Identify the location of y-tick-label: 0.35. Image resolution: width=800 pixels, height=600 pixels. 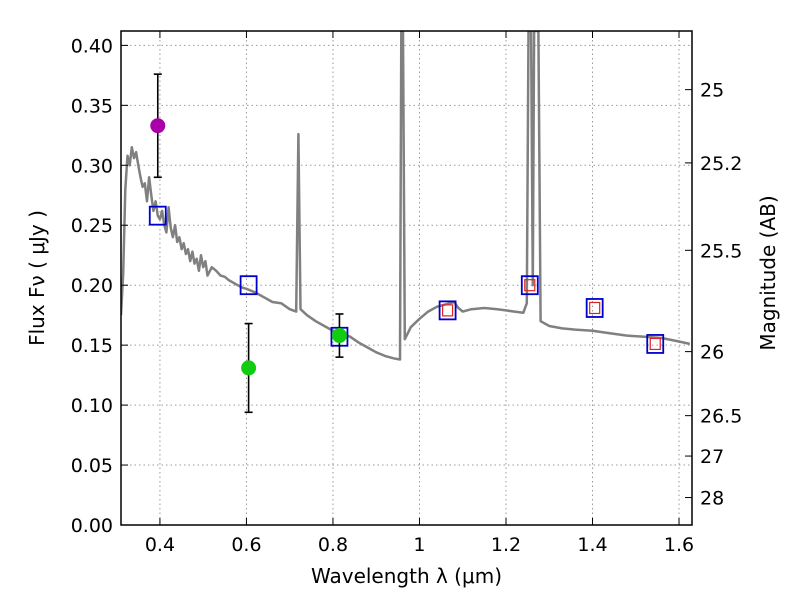
(92, 106).